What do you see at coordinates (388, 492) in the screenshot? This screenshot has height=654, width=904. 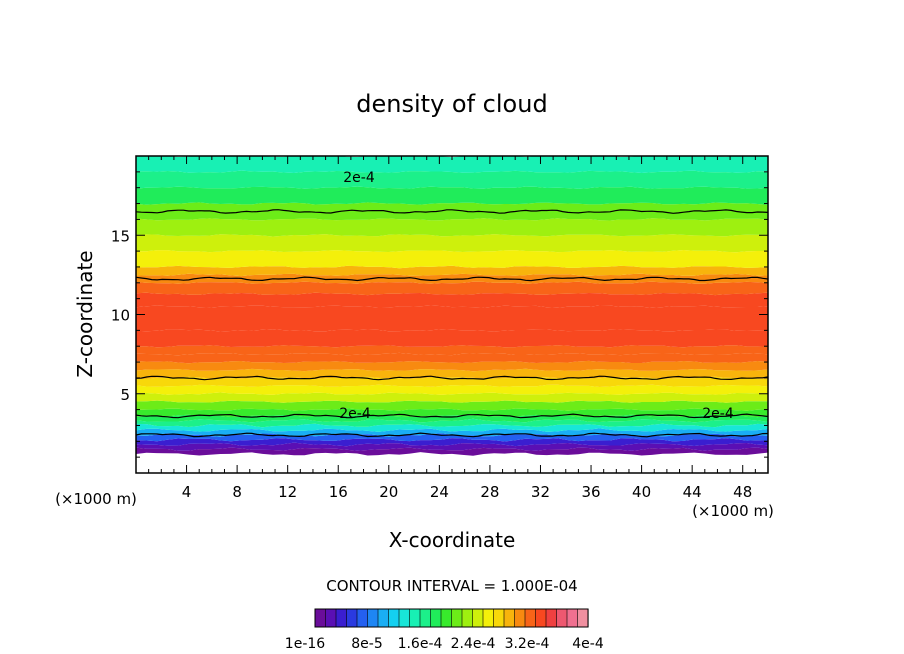 I see `x-tick-label: 20` at bounding box center [388, 492].